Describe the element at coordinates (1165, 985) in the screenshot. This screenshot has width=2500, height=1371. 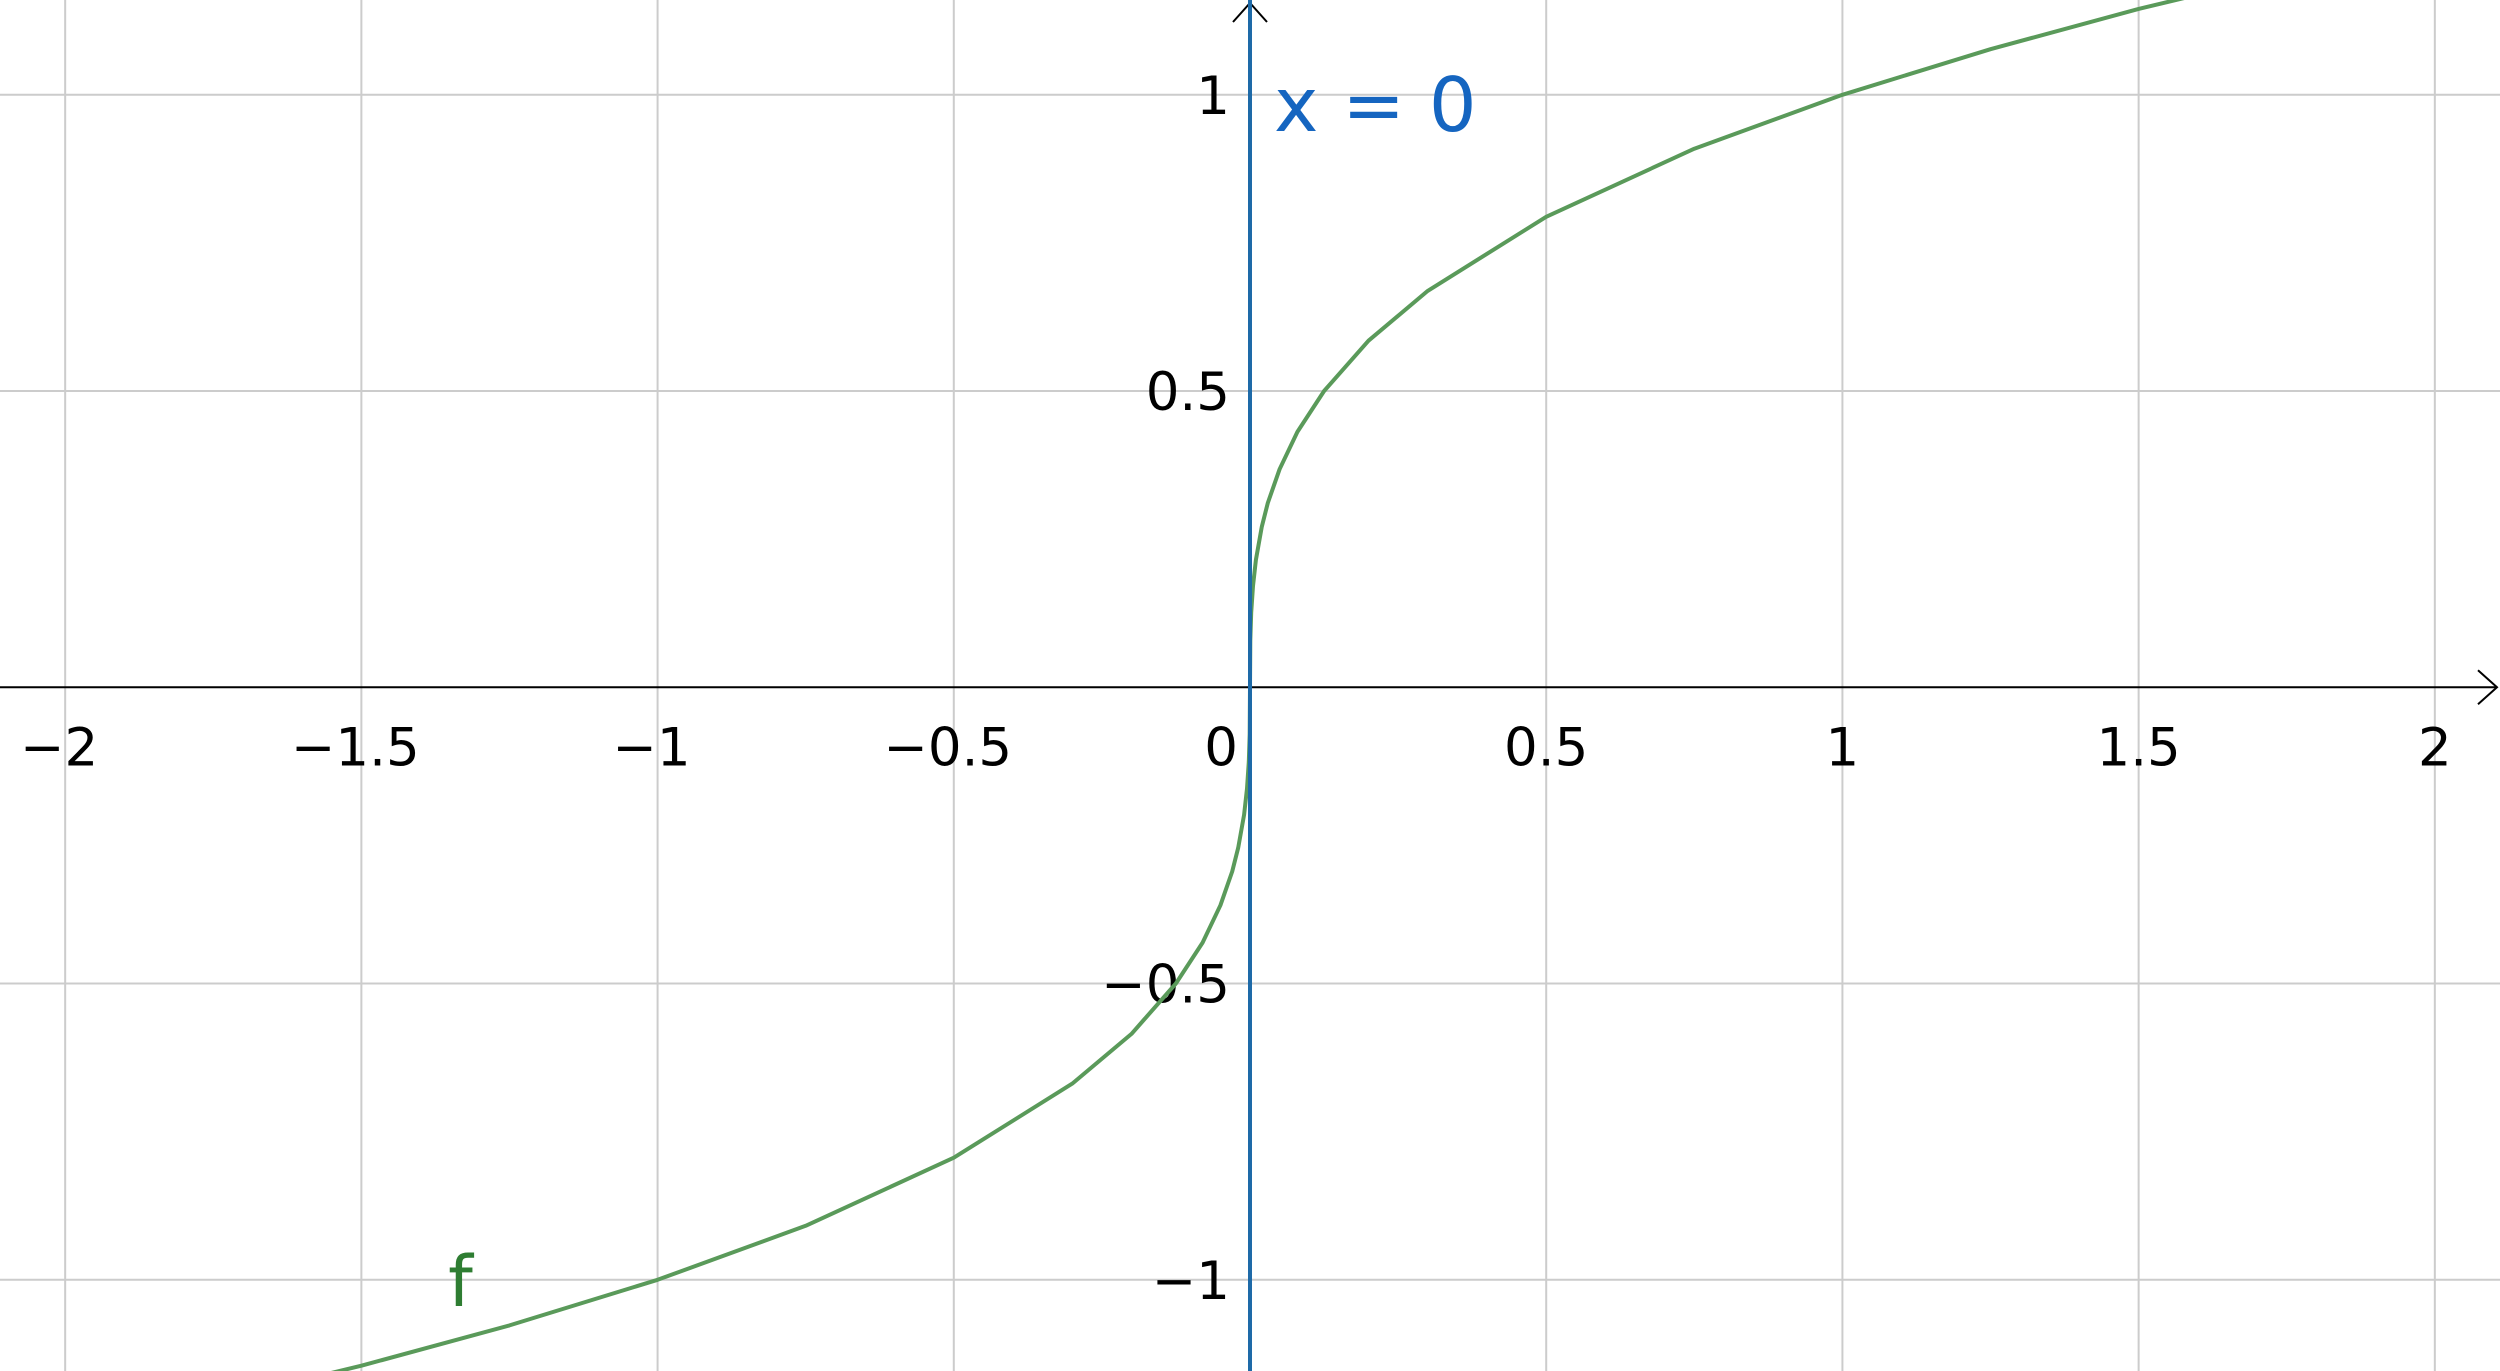
I see `y-tick-label: −0.5` at that location.